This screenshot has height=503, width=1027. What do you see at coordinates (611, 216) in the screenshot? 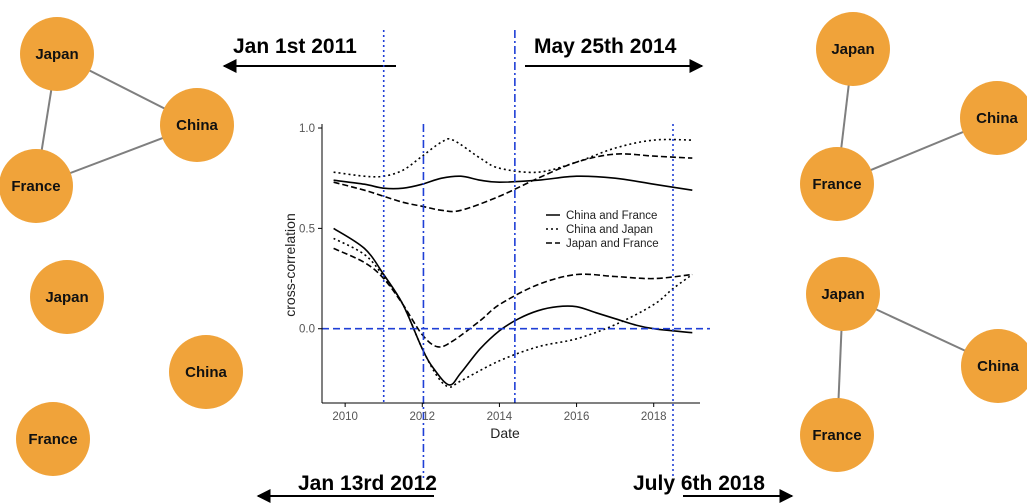
I see `legend-entry: China and France` at bounding box center [611, 216].